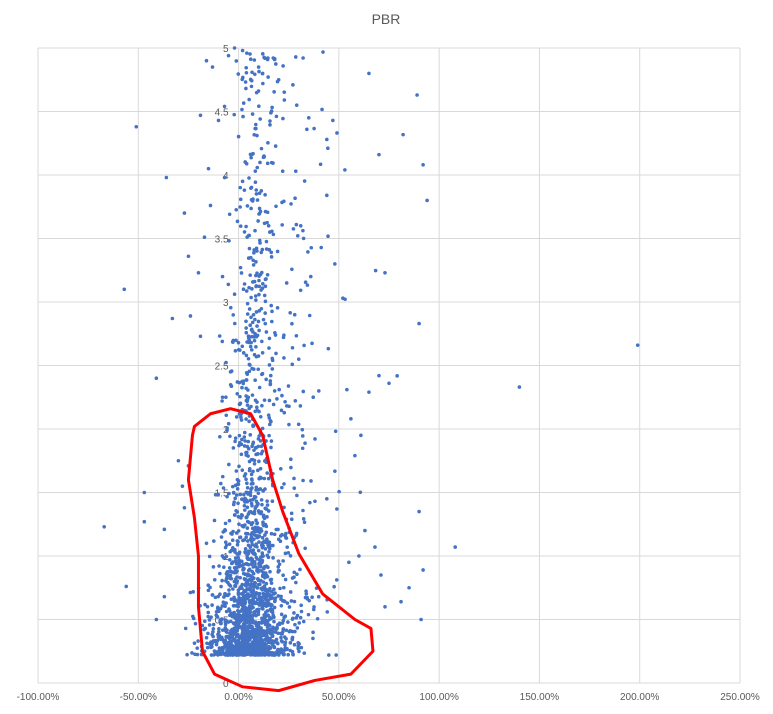 Image resolution: width=773 pixels, height=714 pixels. What do you see at coordinates (226, 684) in the screenshot?
I see `y-tick-label: 0` at bounding box center [226, 684].